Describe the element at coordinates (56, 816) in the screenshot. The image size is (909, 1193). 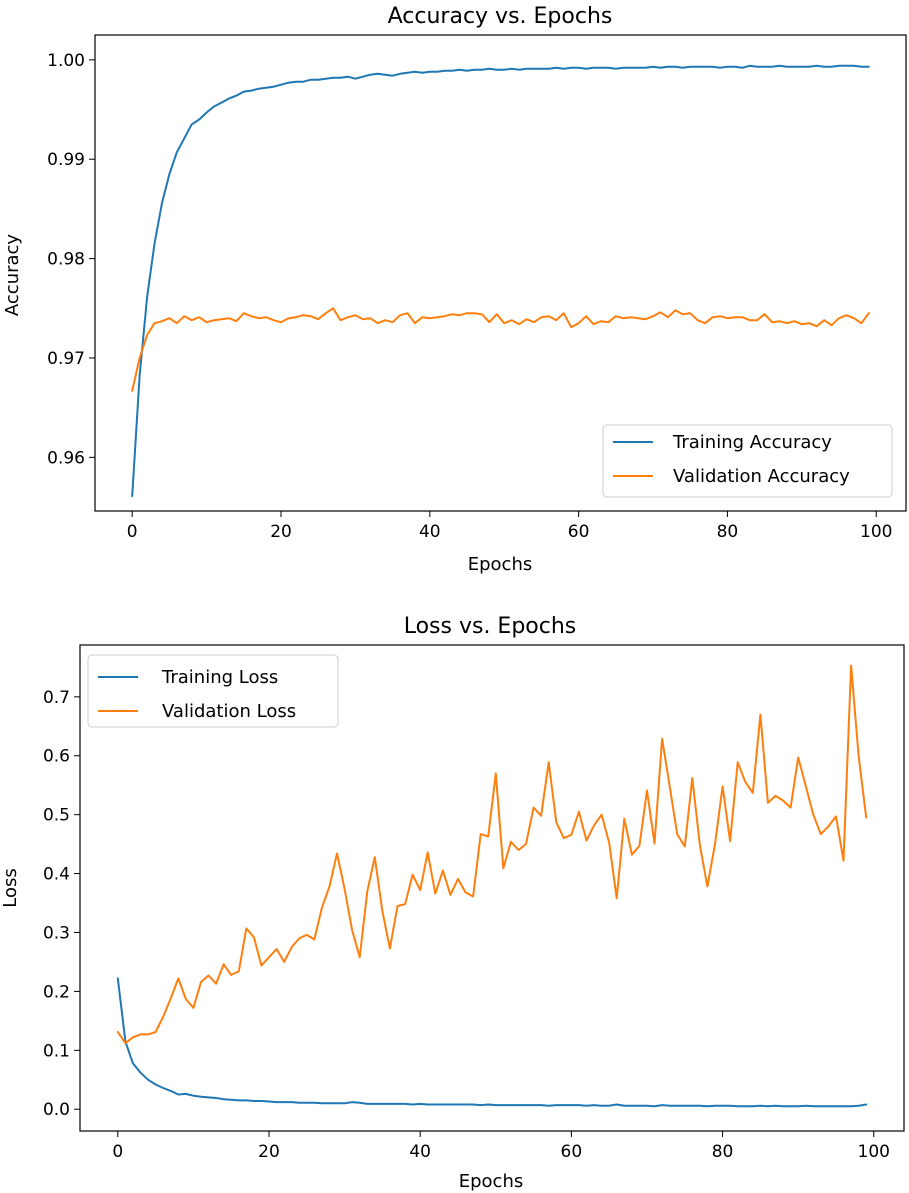
I see `loss-y-tick-label: 0.5` at that location.